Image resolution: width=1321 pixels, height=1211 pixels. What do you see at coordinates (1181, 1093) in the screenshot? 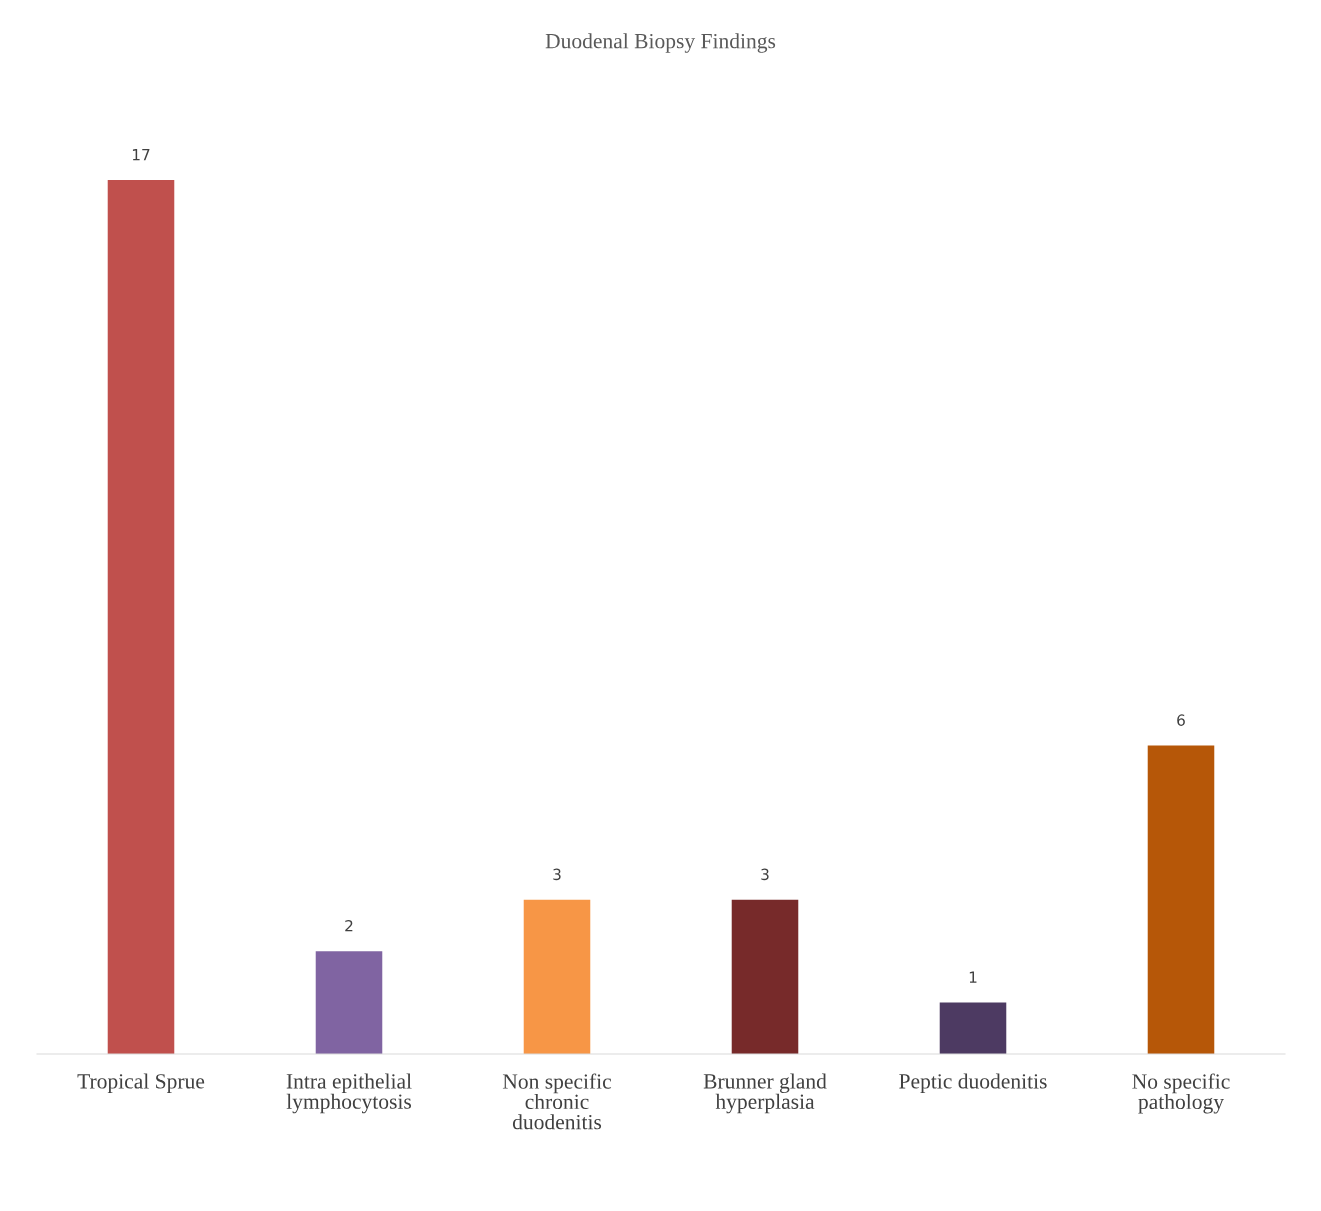
I see `x-tick-label: No specific pathology` at bounding box center [1181, 1093].